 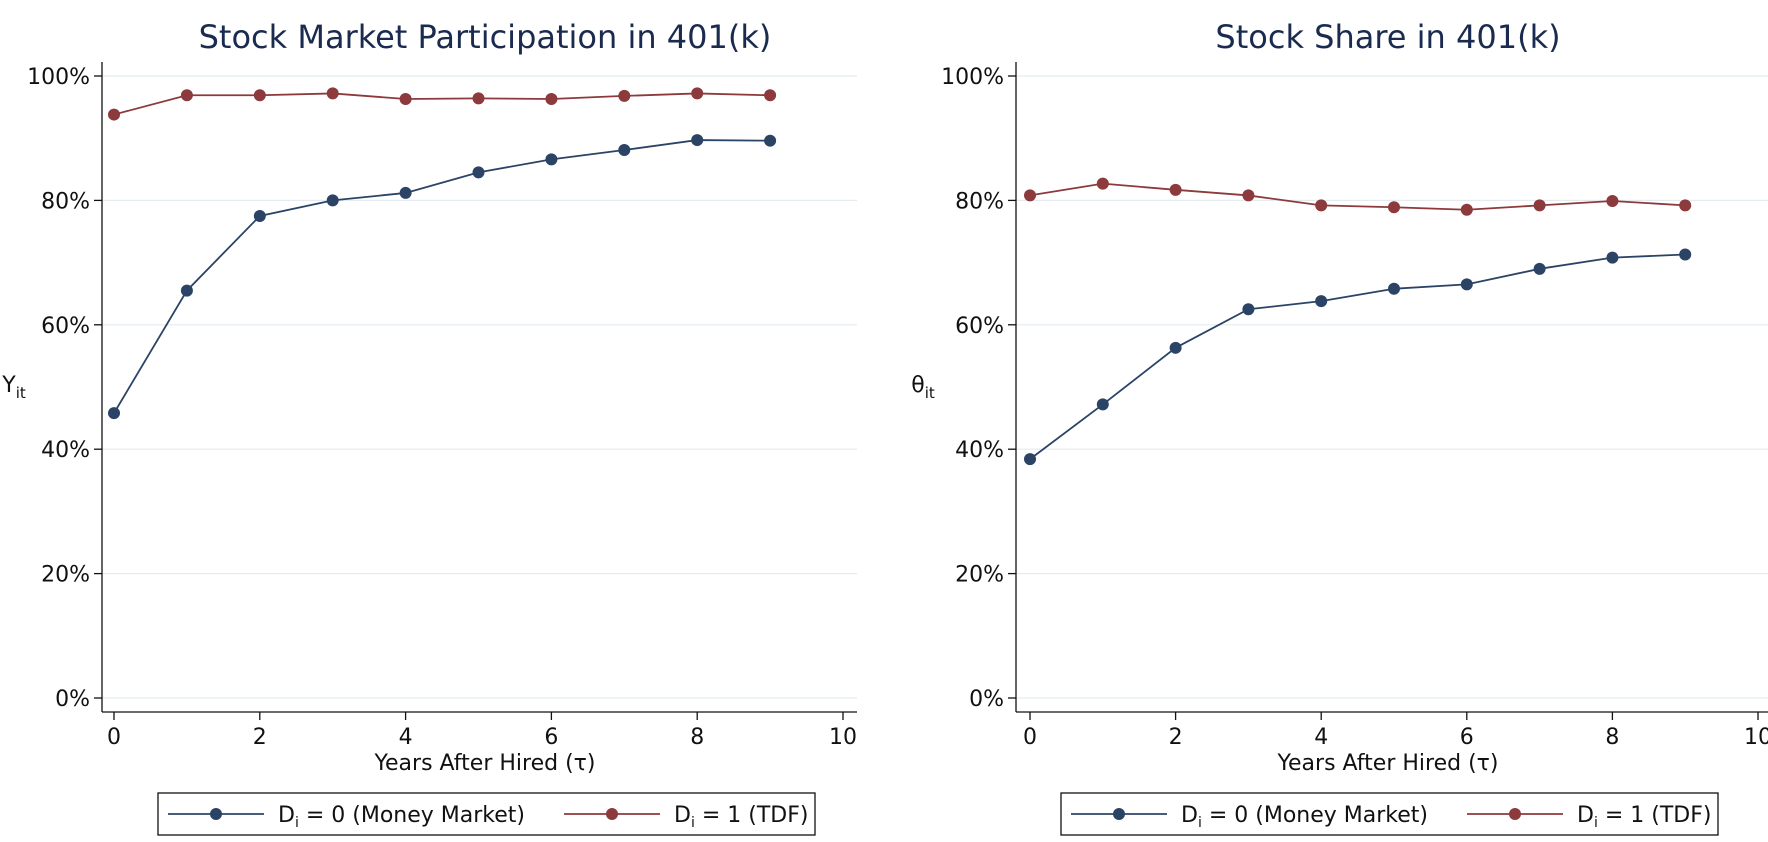 I want to click on y-axis-label: θit, so click(x=923, y=387).